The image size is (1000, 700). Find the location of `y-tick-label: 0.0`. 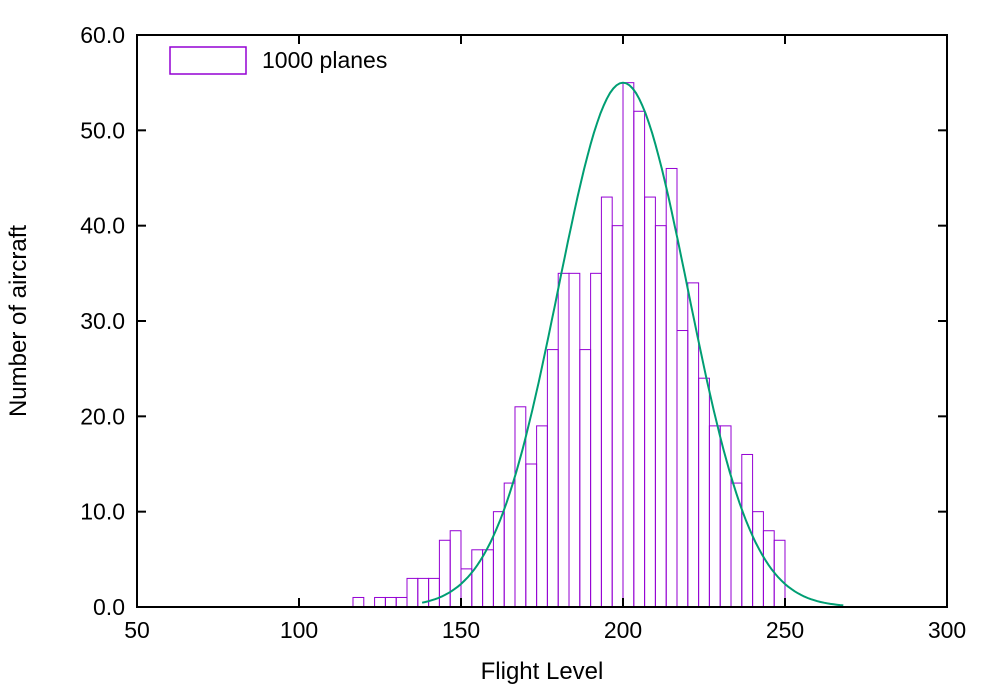

y-tick-label: 0.0 is located at coordinates (109, 607).